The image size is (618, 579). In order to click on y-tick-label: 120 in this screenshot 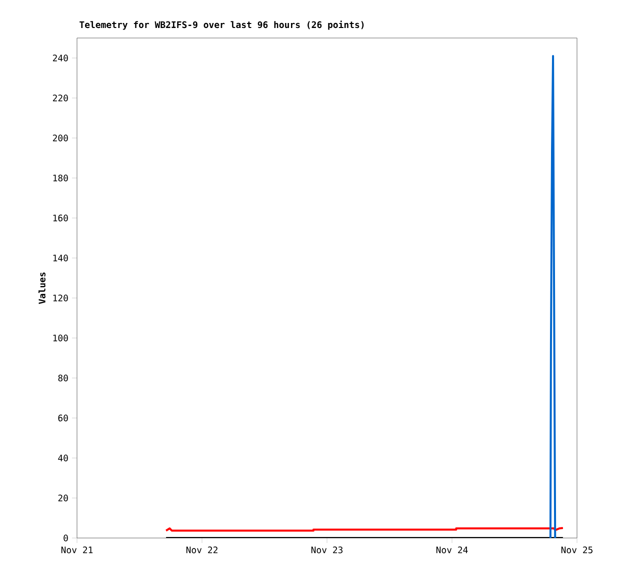, I will do `click(60, 298)`.